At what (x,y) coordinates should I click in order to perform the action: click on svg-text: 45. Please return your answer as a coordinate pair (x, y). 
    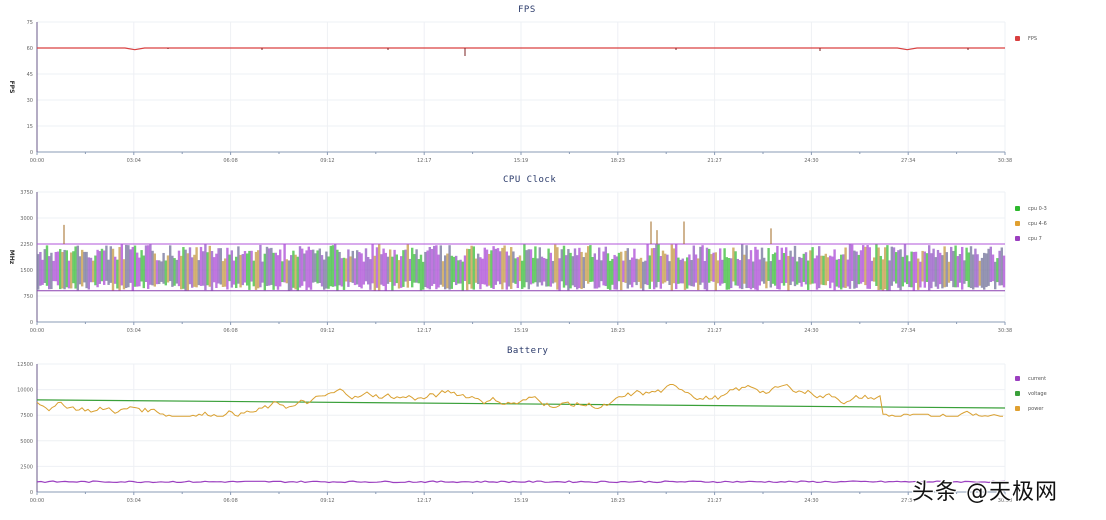
    Looking at the image, I should click on (30, 75).